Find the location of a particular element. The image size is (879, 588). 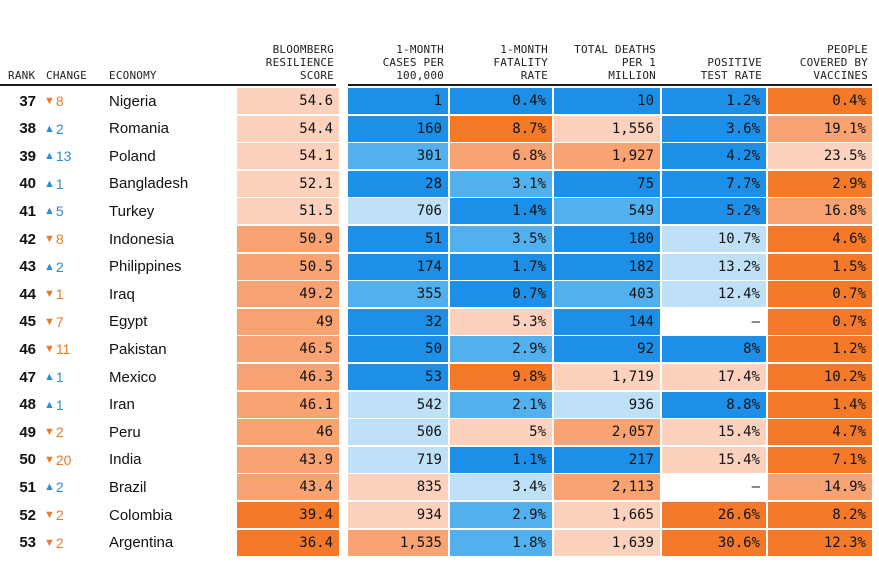

cell-score: 46 is located at coordinates (288, 432).